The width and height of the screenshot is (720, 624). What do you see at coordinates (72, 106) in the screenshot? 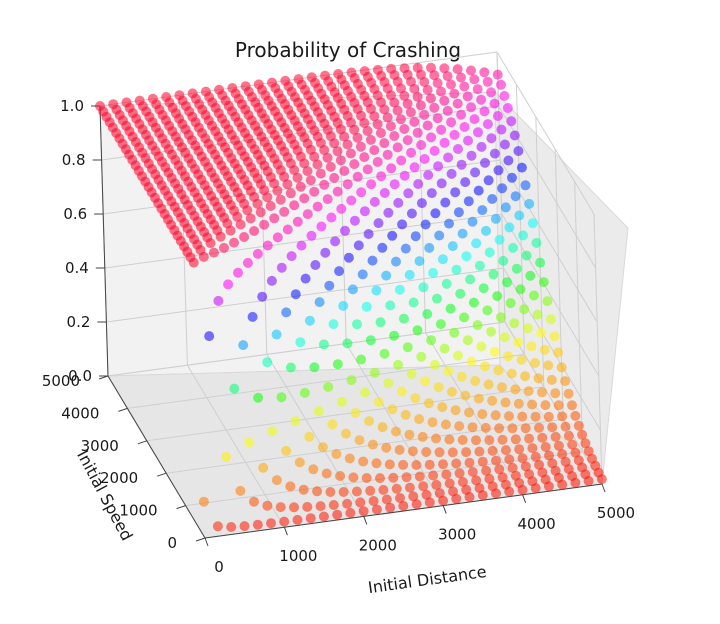
I see `z-tick-label-5: 1.0` at bounding box center [72, 106].